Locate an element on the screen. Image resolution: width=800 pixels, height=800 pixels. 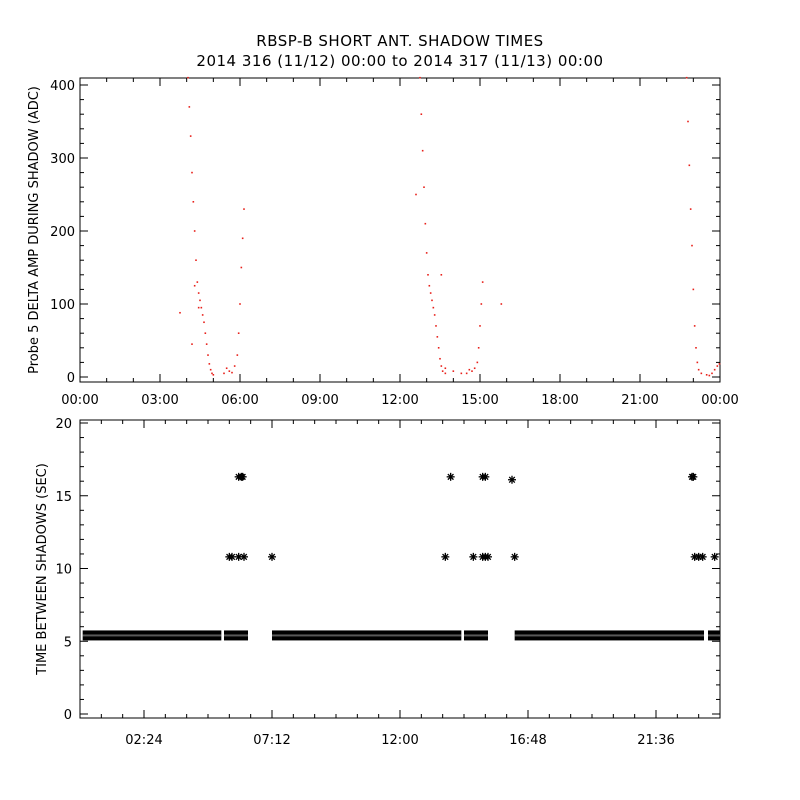
y-tick-label: 200 is located at coordinates (62, 232).